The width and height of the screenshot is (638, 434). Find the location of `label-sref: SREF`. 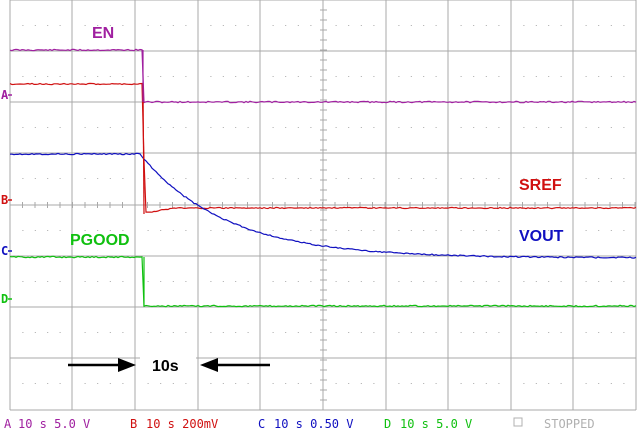

label-sref: SREF is located at coordinates (540, 185).